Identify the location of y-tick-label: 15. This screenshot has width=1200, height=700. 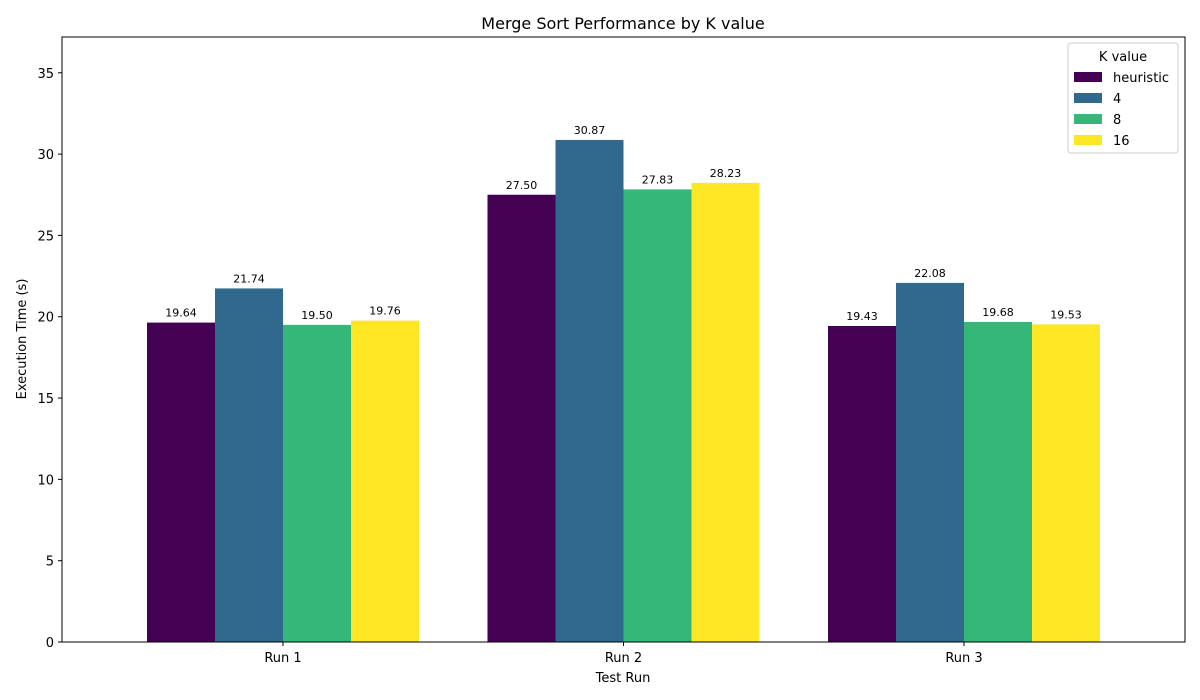
(45, 399).